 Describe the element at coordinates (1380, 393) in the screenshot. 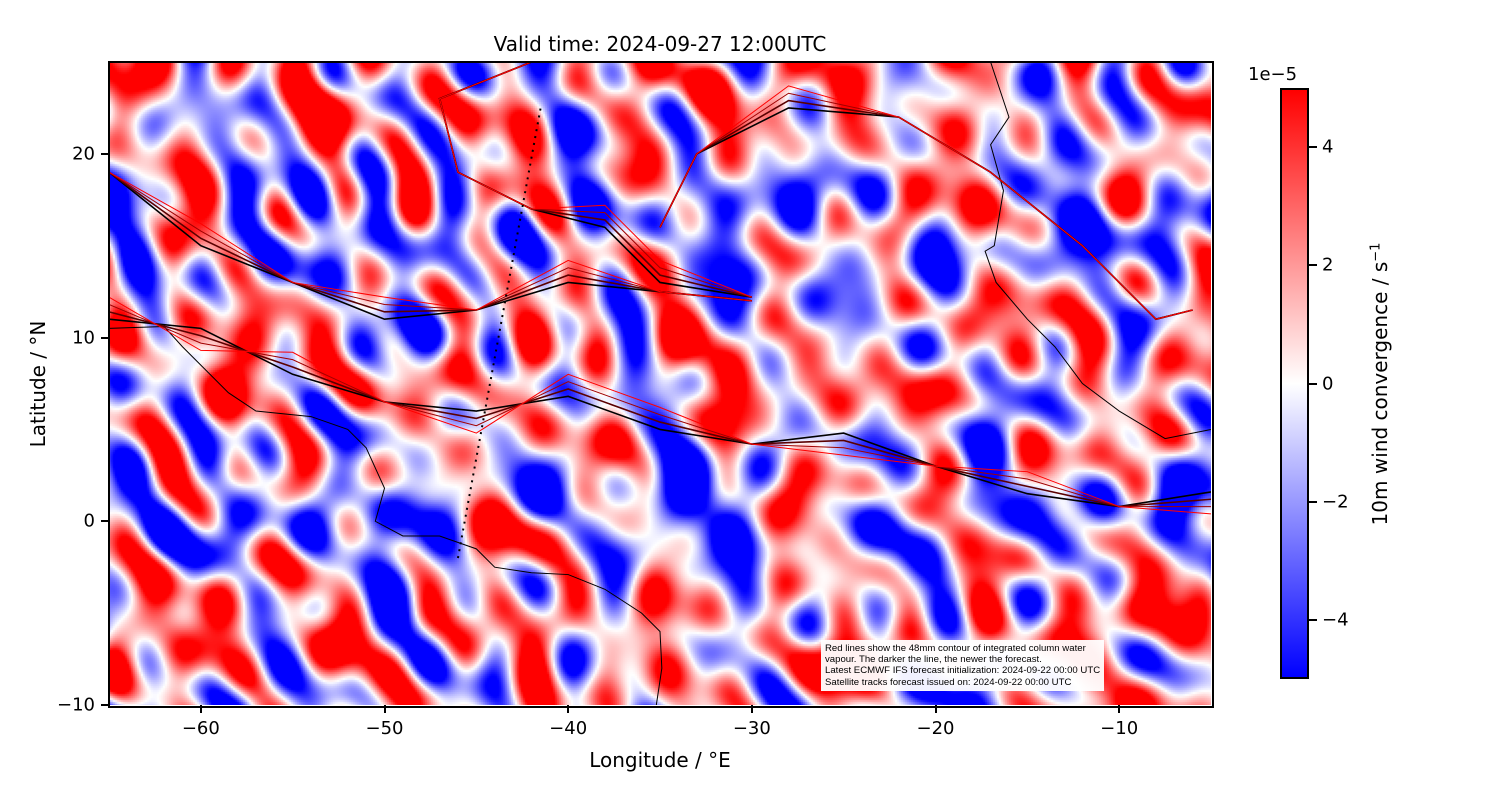

I see `colorbar-label-text: 10m wind convergence / s` at that location.